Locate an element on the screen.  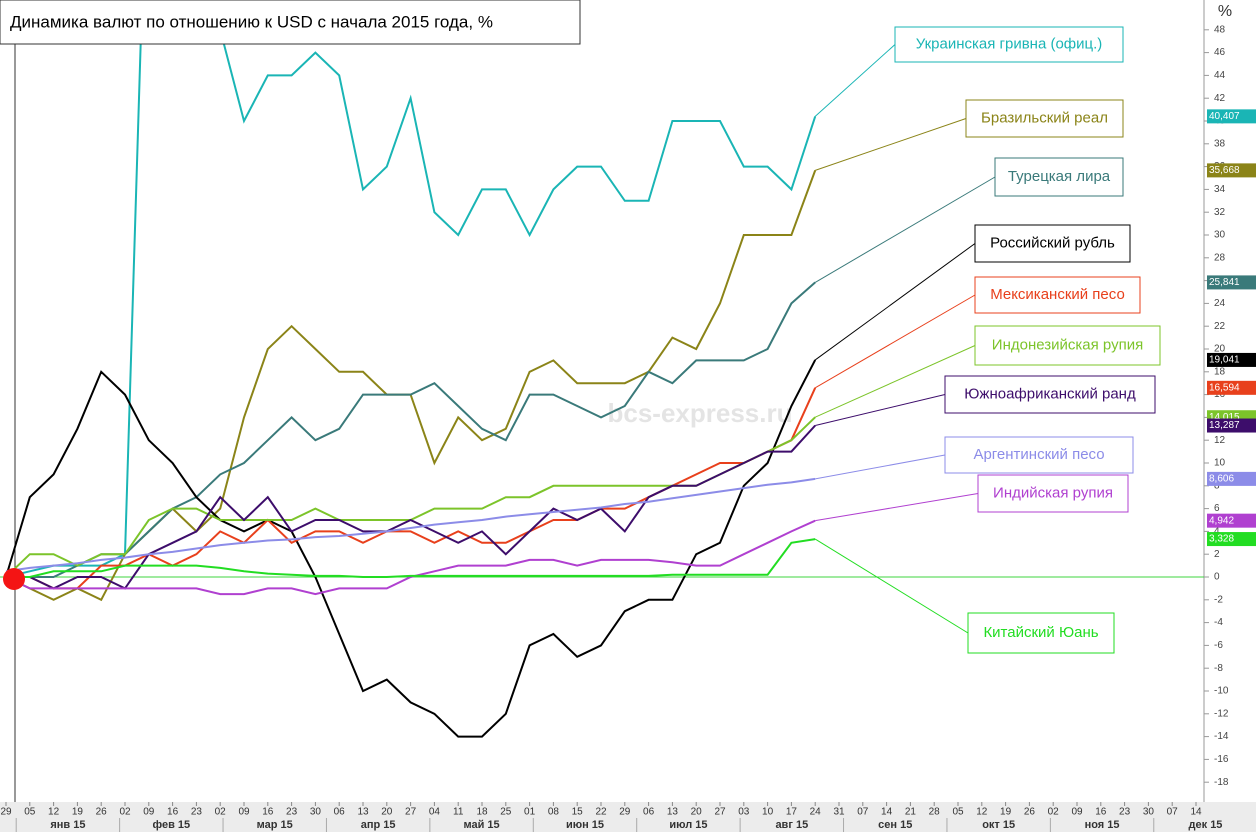
y-tick-label: 48 is located at coordinates (1220, 29).